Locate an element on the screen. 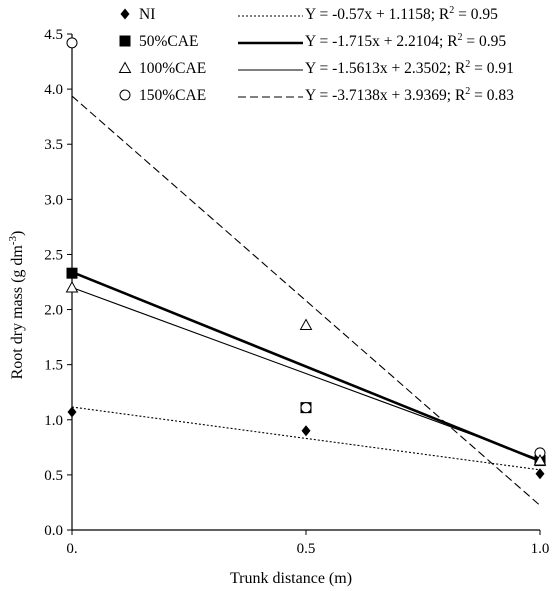  y-tick-label: 4.5 is located at coordinates (53, 35).